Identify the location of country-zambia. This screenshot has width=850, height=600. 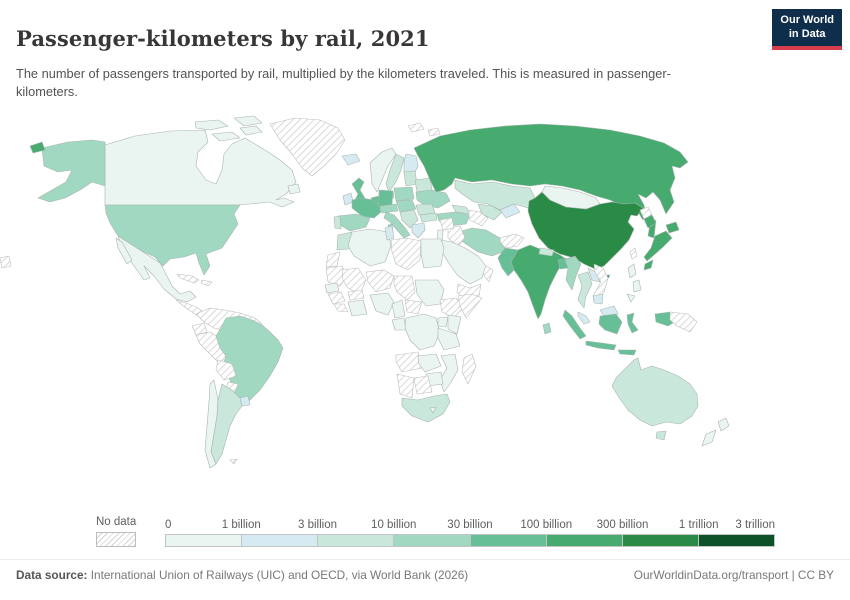
(429, 363).